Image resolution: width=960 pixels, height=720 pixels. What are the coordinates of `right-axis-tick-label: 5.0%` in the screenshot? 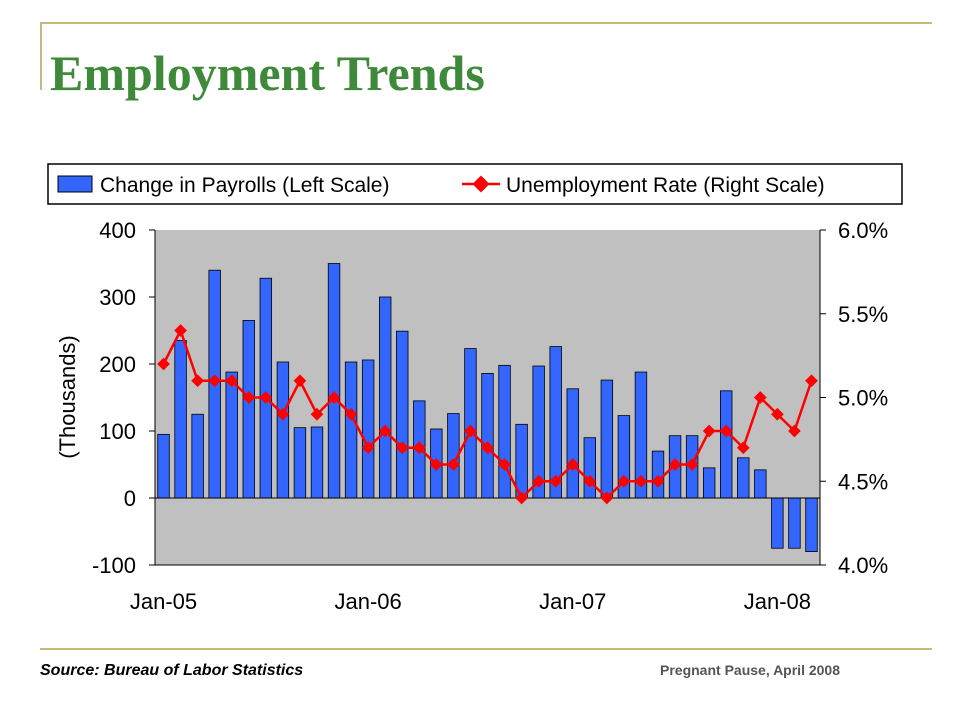 It's located at (863, 398).